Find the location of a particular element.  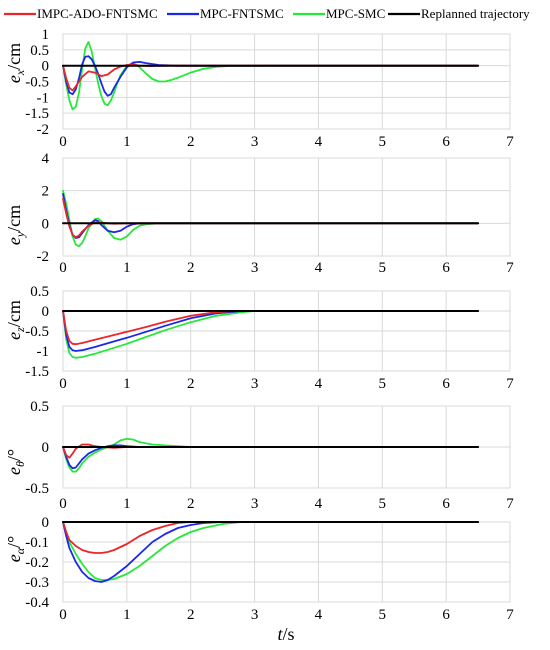

y-tick-label: 2 is located at coordinates (46, 192).